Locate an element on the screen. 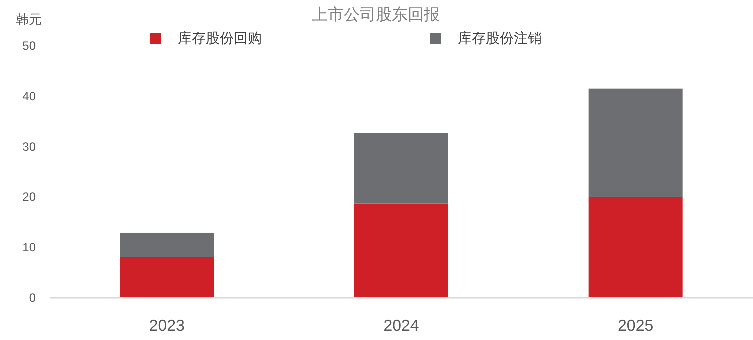 Image resolution: width=753 pixels, height=340 pixels. y-tick-label: 20 is located at coordinates (29, 197).